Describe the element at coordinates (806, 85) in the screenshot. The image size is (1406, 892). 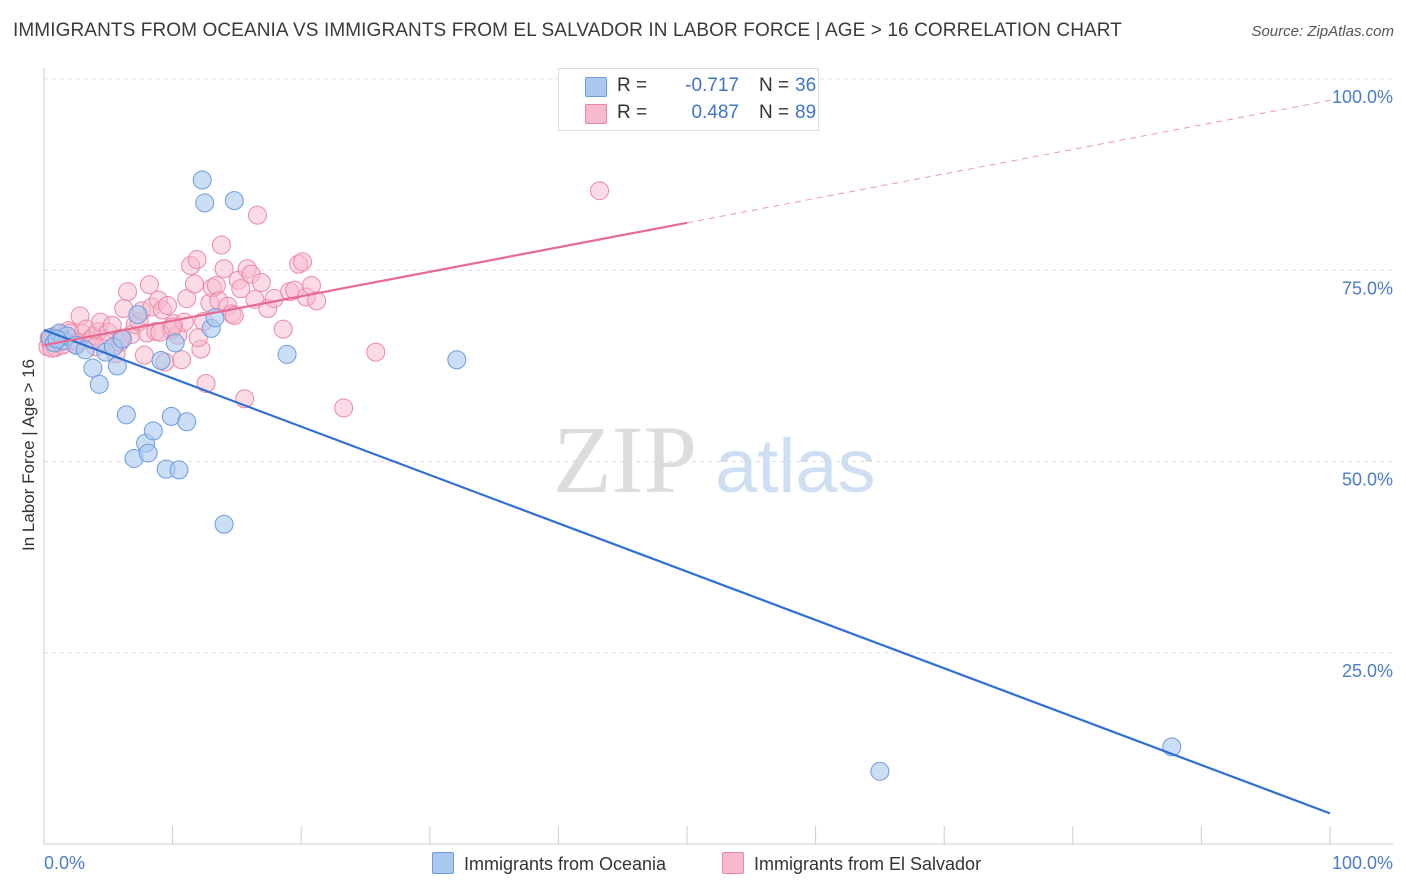
I see `legend-n-value-oceania: 36` at that location.